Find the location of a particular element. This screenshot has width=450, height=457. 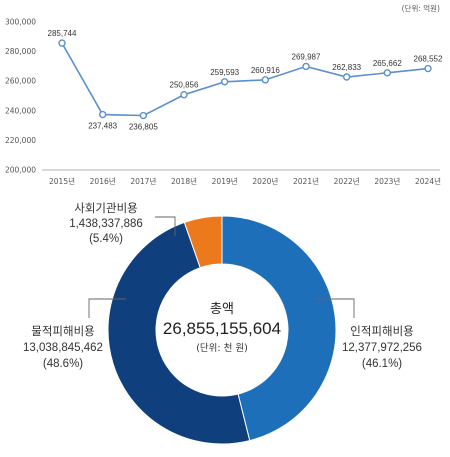

series-points is located at coordinates (245, 79).